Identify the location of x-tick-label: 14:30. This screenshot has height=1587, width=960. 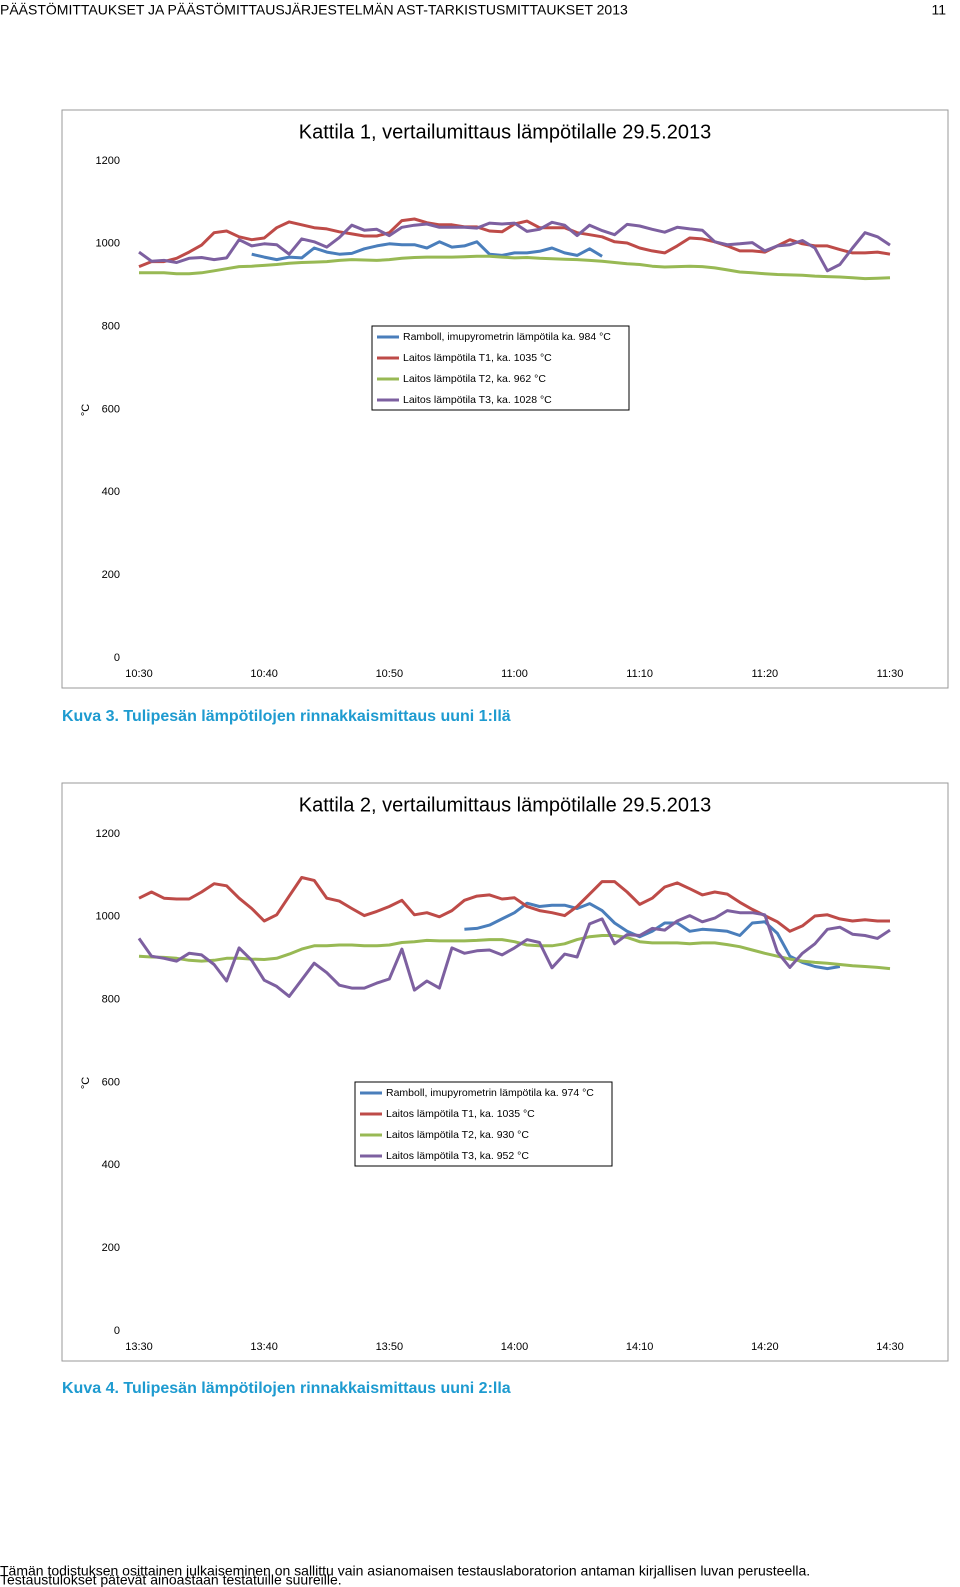
(890, 1347).